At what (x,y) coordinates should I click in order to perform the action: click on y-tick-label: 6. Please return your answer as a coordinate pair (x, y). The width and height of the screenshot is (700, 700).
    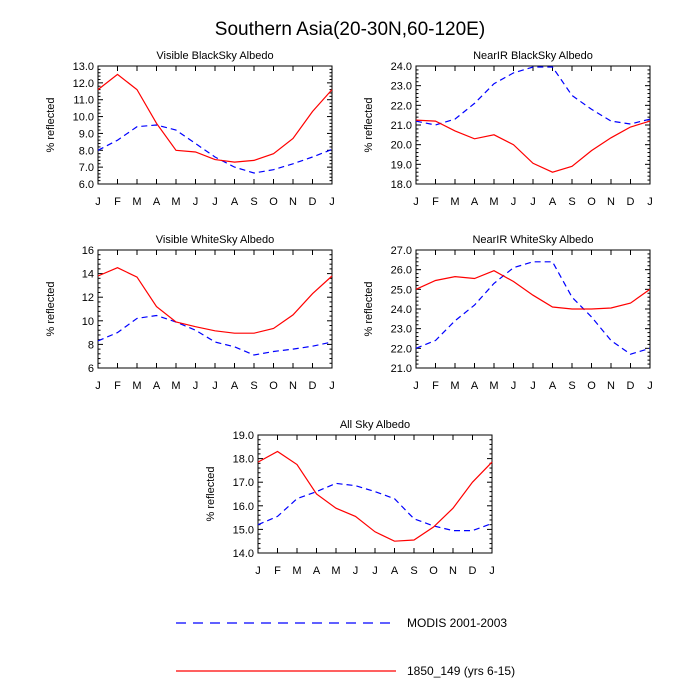
    Looking at the image, I should click on (91, 369).